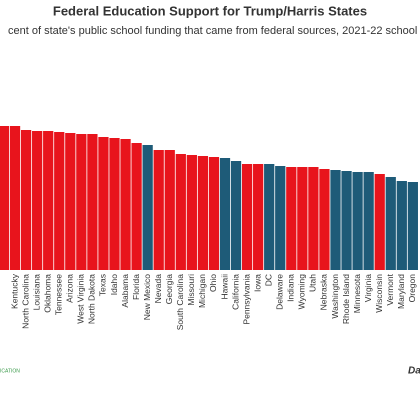  Describe the element at coordinates (191, 290) in the screenshot. I see `x-tick-label: Missouri` at that location.